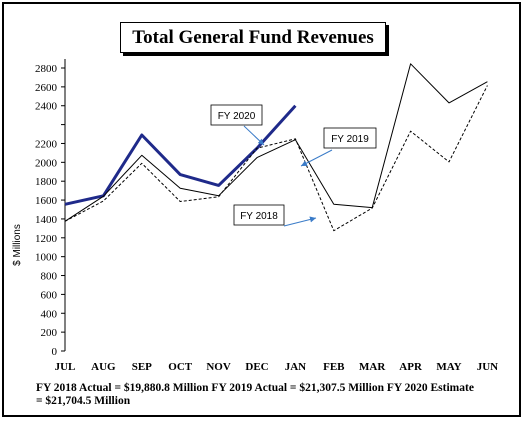 This screenshot has height=421, width=525. What do you see at coordinates (254, 135) in the screenshot?
I see `annotation-arrow-fy-2020` at bounding box center [254, 135].